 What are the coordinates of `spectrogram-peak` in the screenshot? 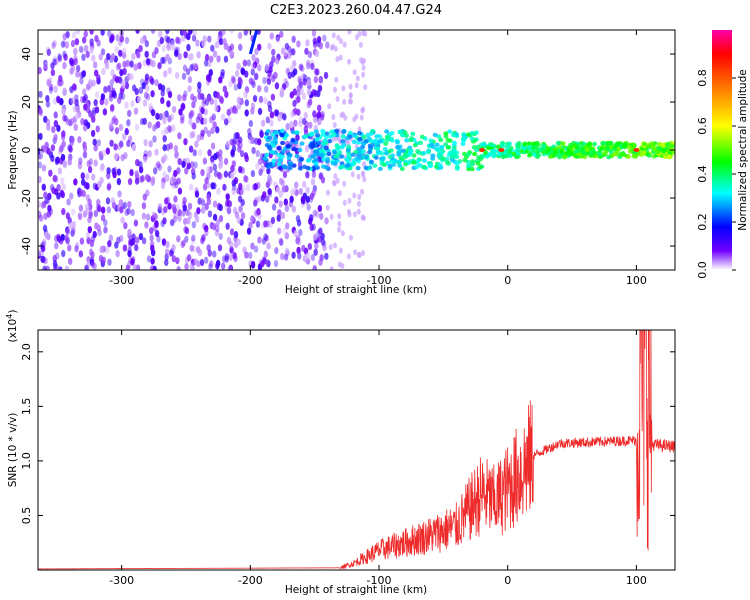 It's located at (636, 150).